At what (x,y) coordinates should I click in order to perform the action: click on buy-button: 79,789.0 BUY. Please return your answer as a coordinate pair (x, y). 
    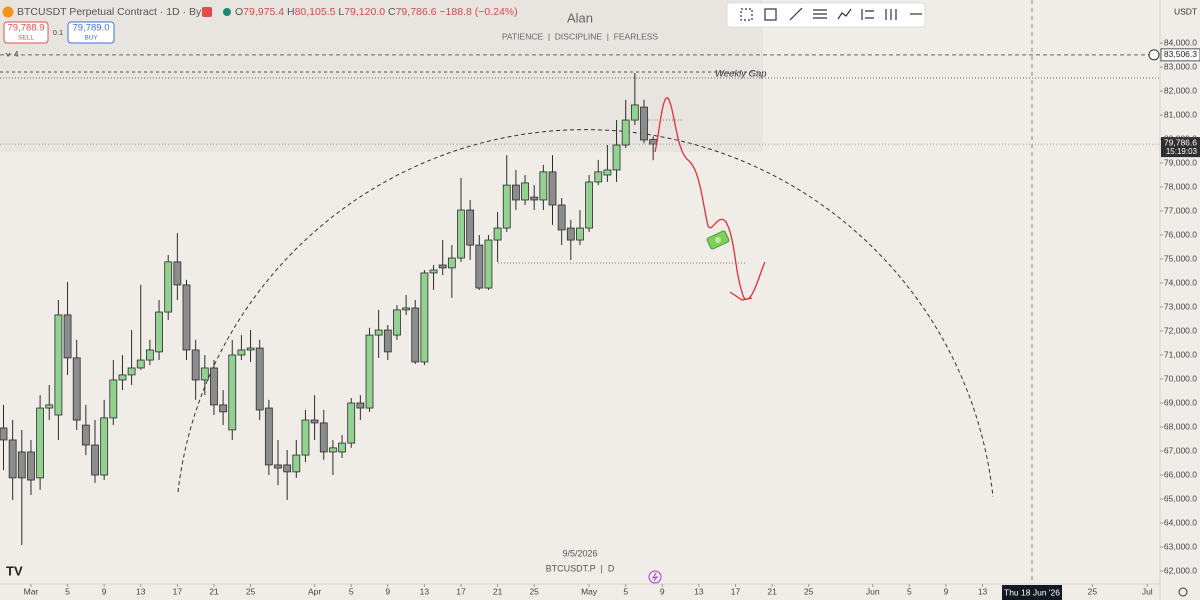
    Looking at the image, I should click on (91, 32).